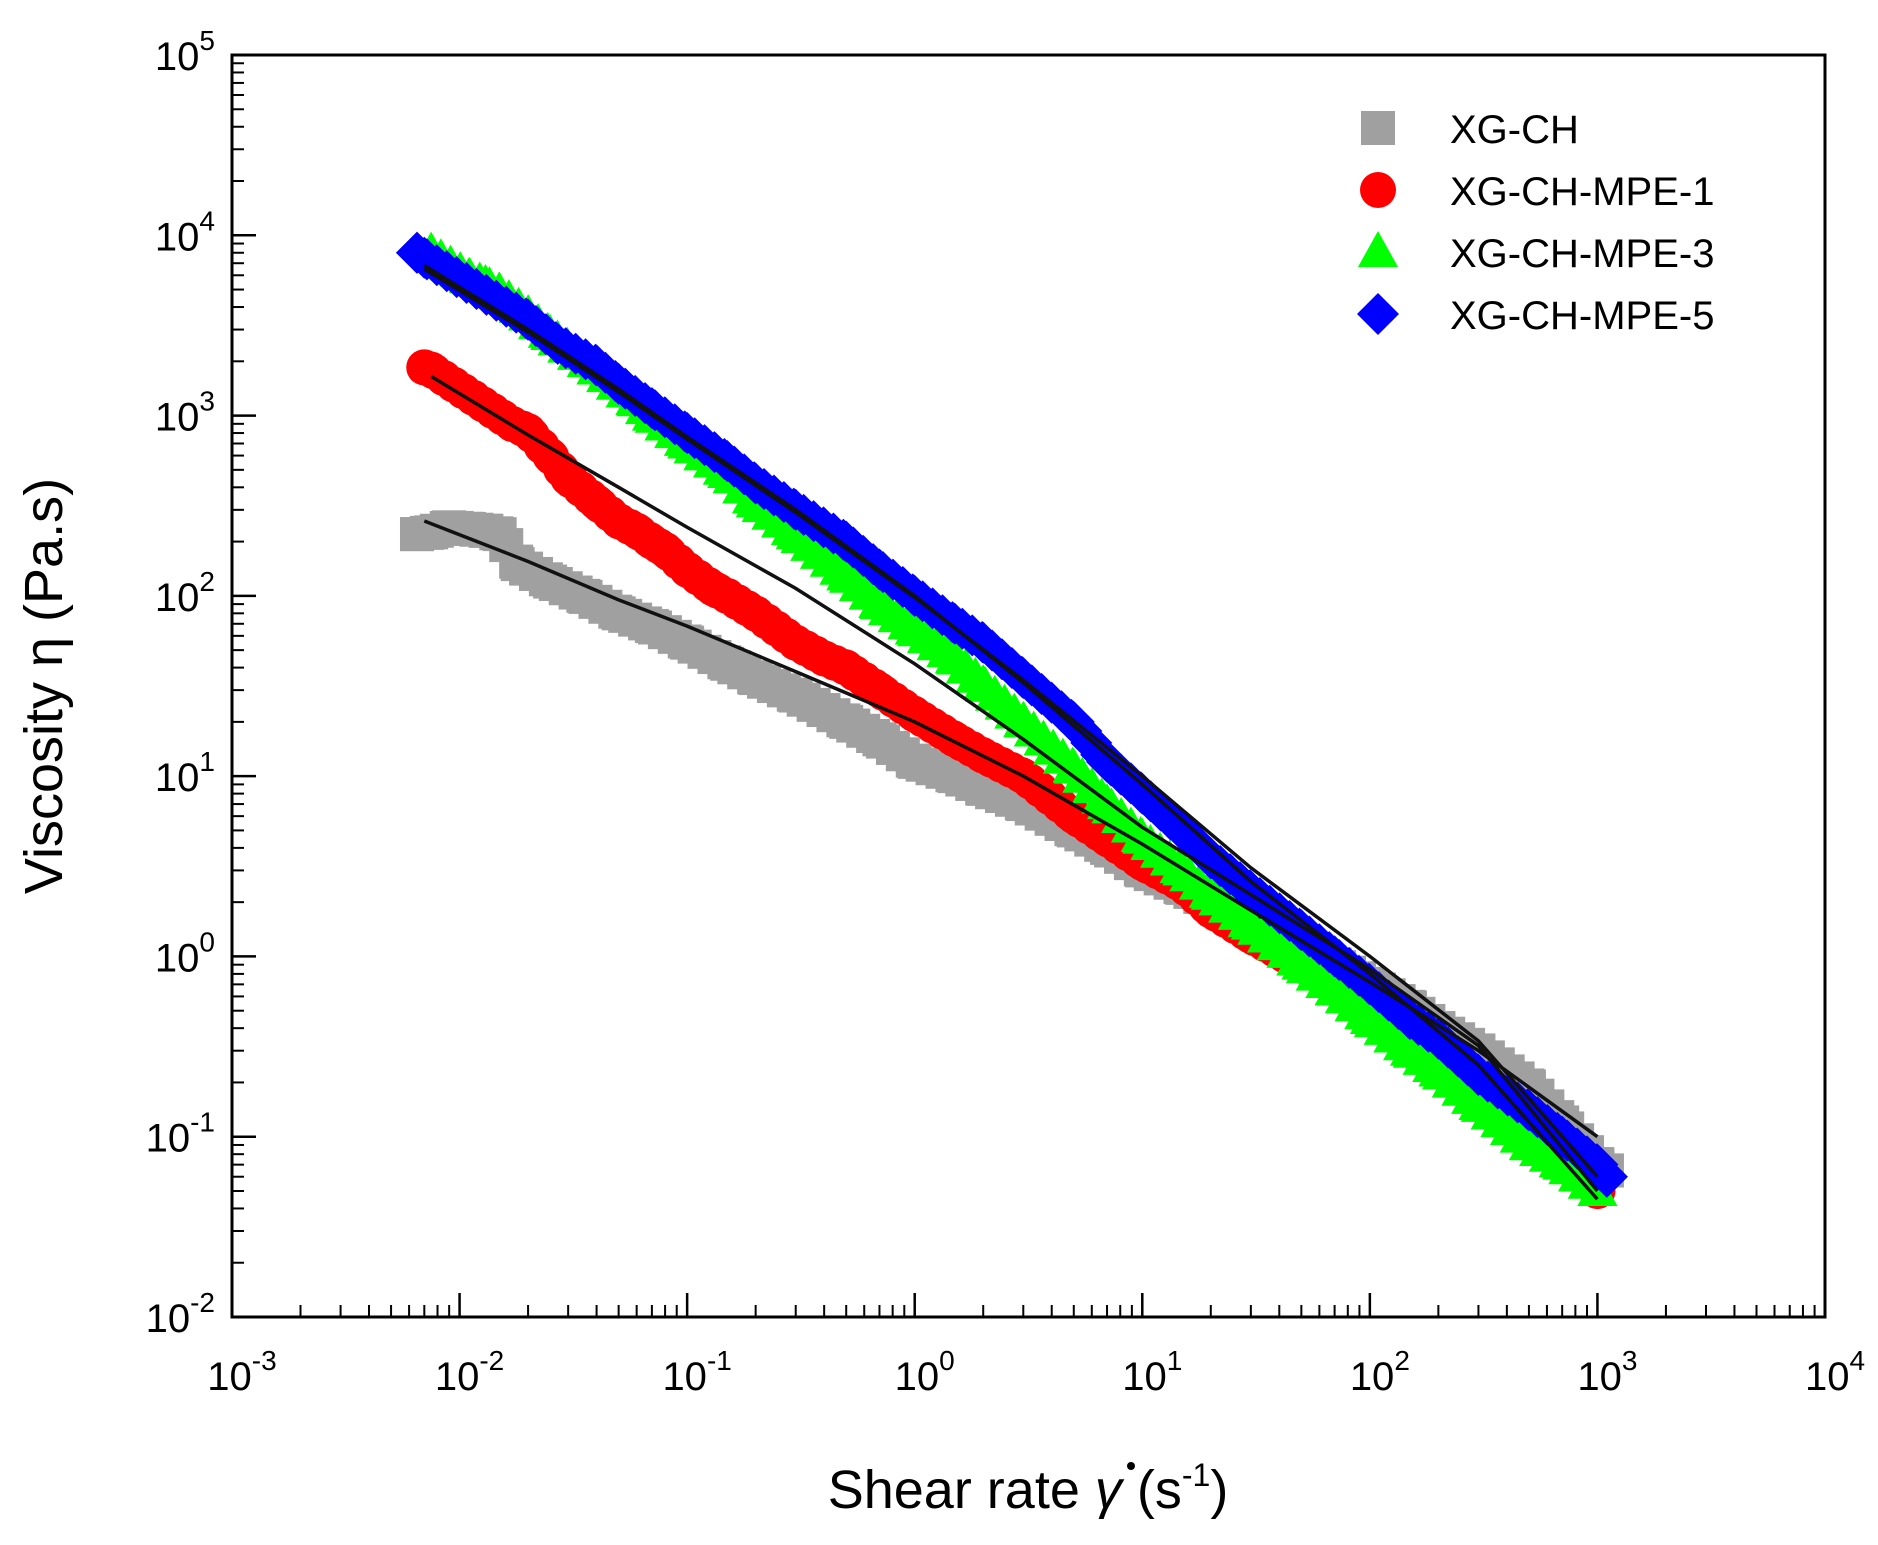 The width and height of the screenshot is (1878, 1545). What do you see at coordinates (44, 686) in the screenshot?
I see `y-axis-title: Viscosity η (Pa.s)` at bounding box center [44, 686].